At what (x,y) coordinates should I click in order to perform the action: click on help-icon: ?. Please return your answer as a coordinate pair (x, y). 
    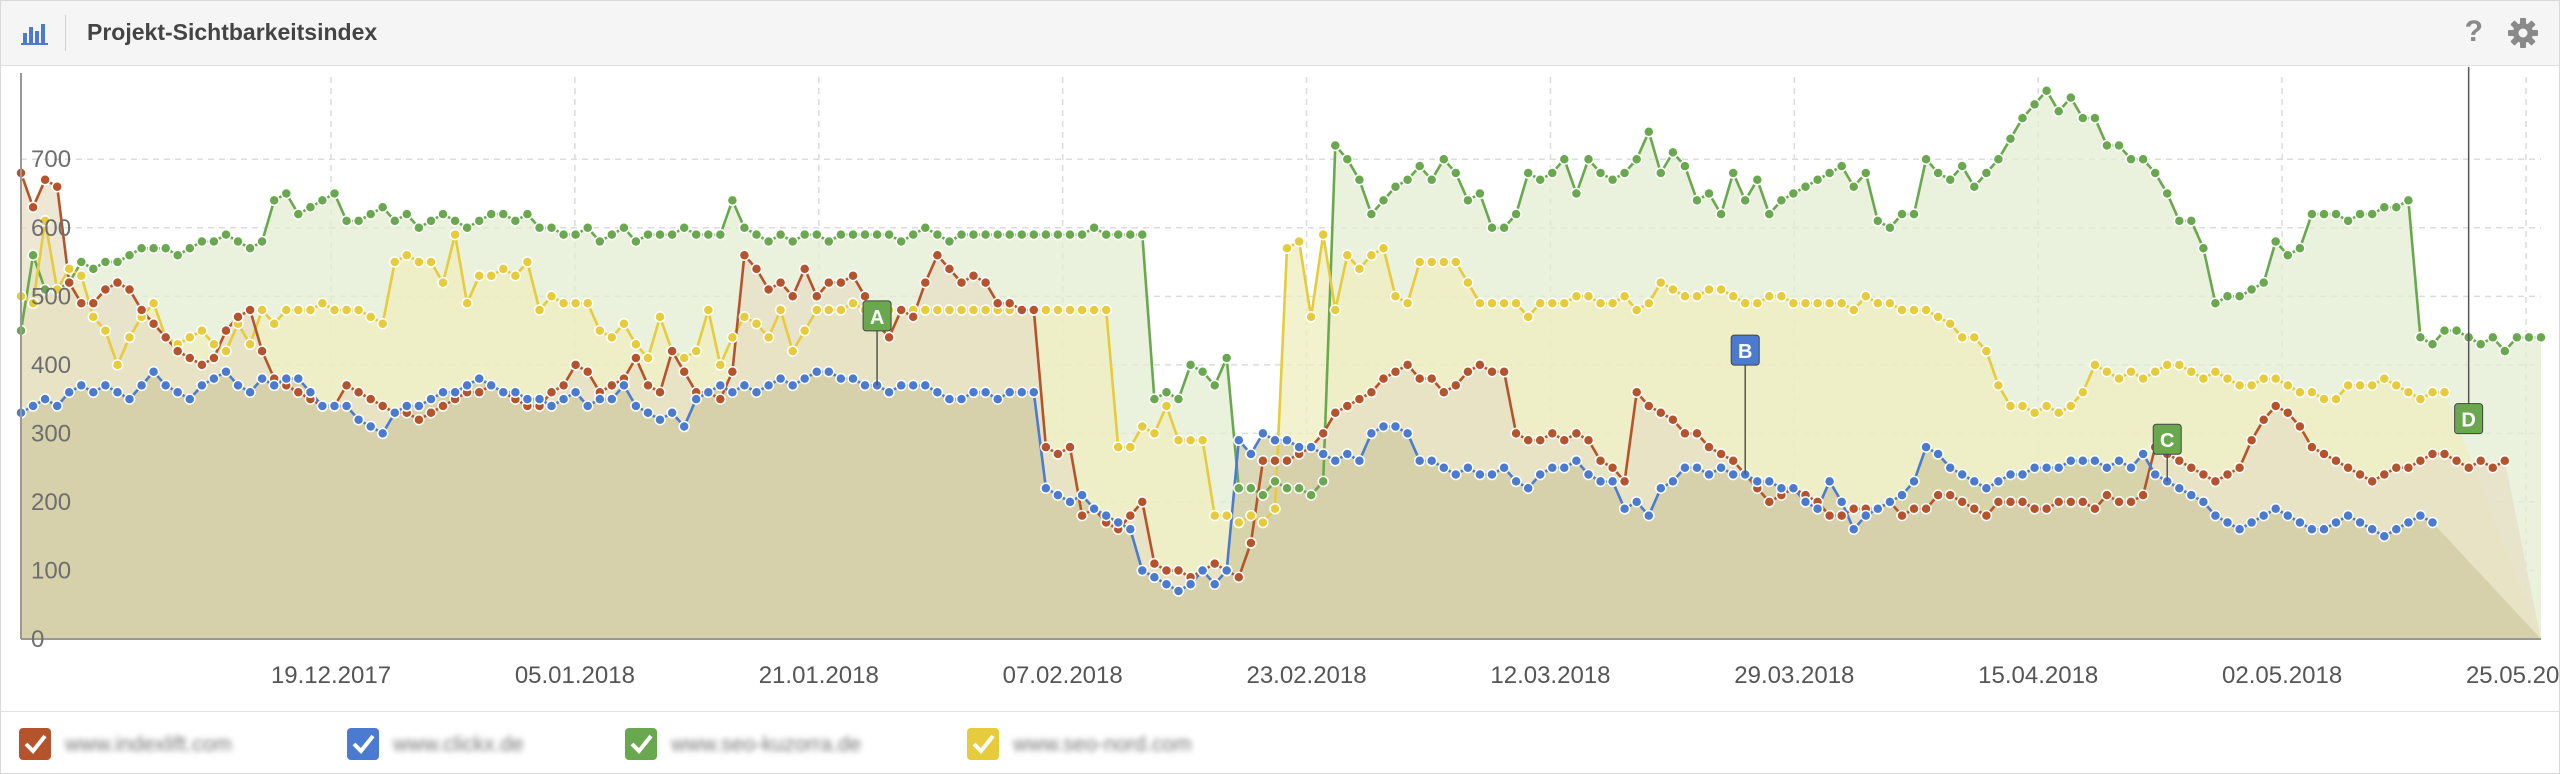
    Looking at the image, I should click on (2473, 31).